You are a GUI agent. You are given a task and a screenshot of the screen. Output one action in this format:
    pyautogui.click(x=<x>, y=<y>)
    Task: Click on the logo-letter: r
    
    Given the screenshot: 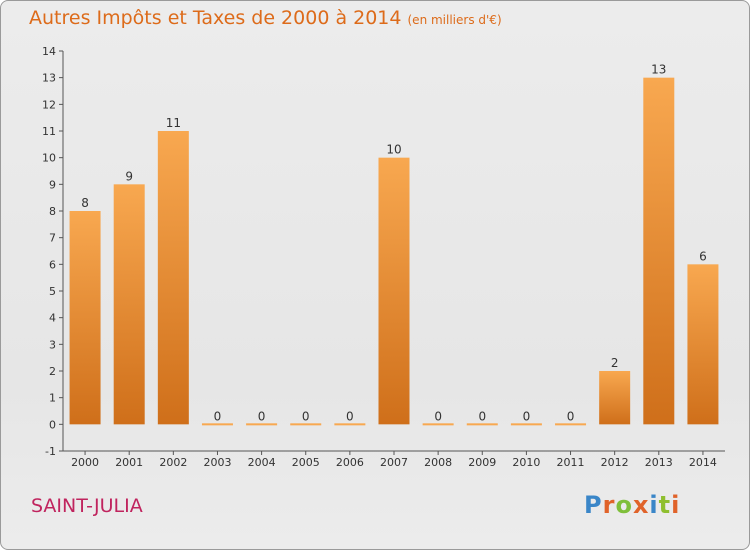 What is the action you would take?
    pyautogui.click(x=609, y=505)
    